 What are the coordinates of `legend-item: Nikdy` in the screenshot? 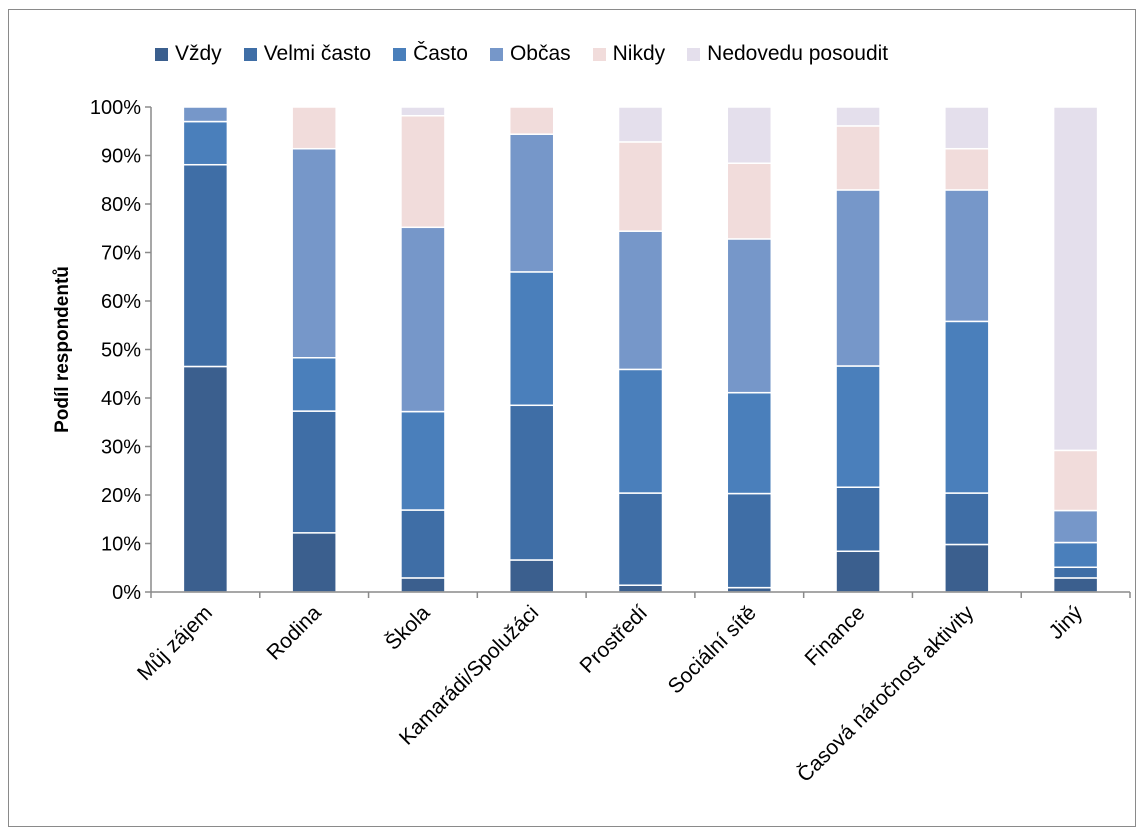 It's located at (629, 54).